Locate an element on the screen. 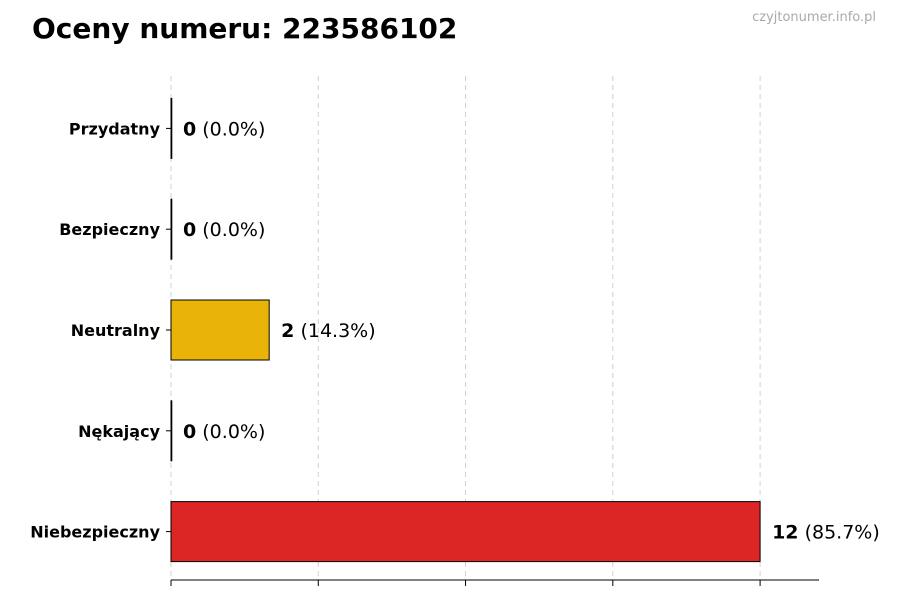 Image resolution: width=900 pixels, height=600 pixels. watermark: czyjtonumer.info.pl is located at coordinates (814, 17).